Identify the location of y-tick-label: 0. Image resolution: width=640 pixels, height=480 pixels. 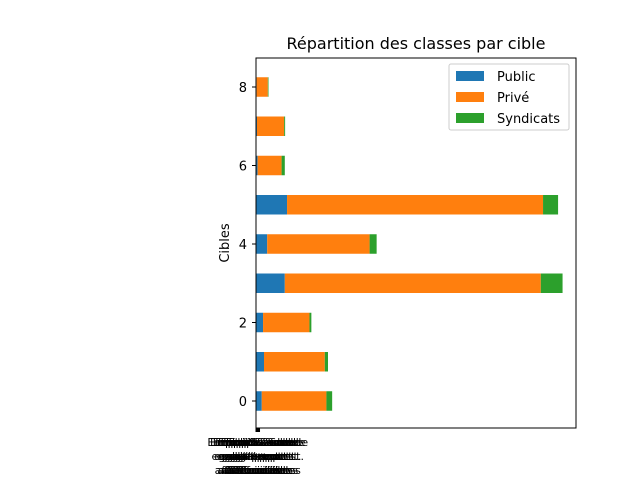
(243, 402).